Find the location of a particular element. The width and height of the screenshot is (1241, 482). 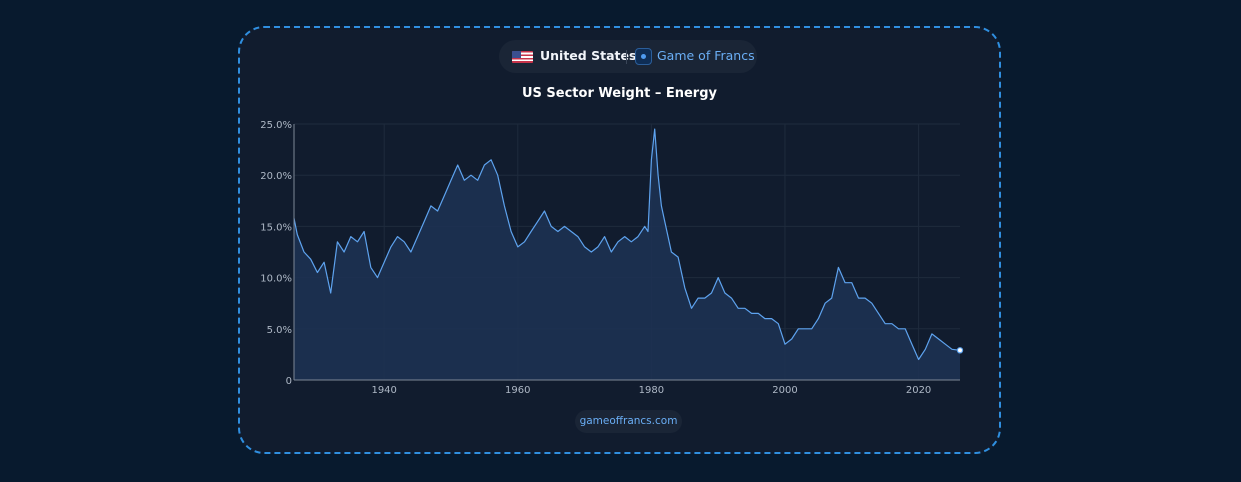

x-tick-label: 1980 is located at coordinates (651, 390).